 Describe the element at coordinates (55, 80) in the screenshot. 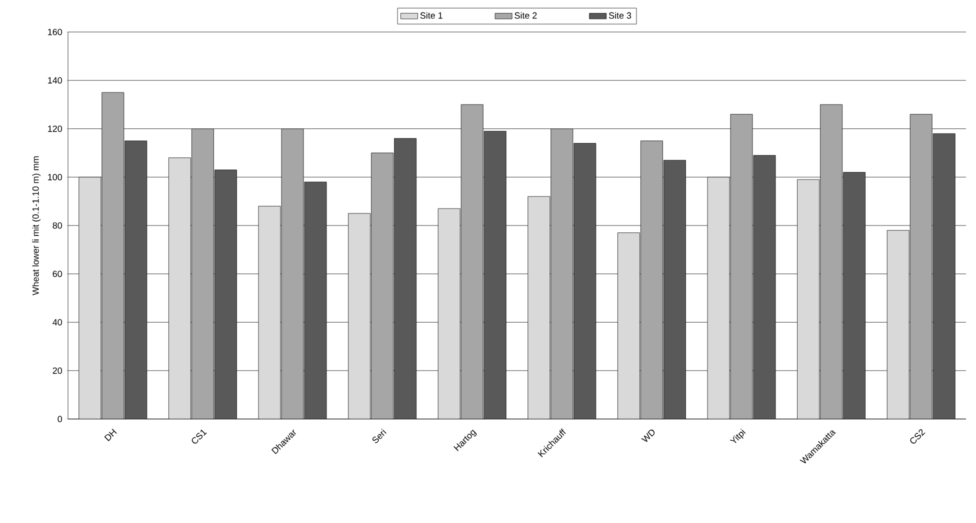

I see `y-tick-label: 140` at that location.